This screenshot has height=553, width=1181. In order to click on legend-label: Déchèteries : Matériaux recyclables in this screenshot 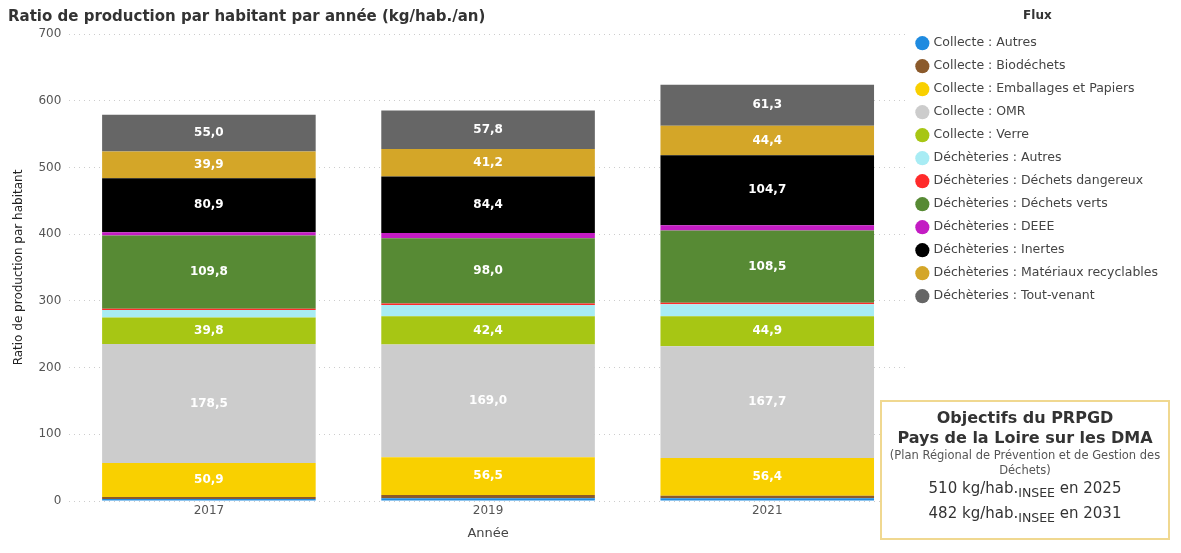, I will do `click(1046, 272)`.